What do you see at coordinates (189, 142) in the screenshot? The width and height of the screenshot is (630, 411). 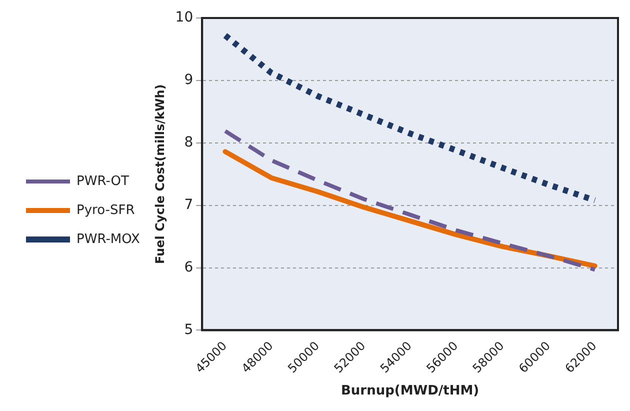 I see `y-tick-label: 8` at bounding box center [189, 142].